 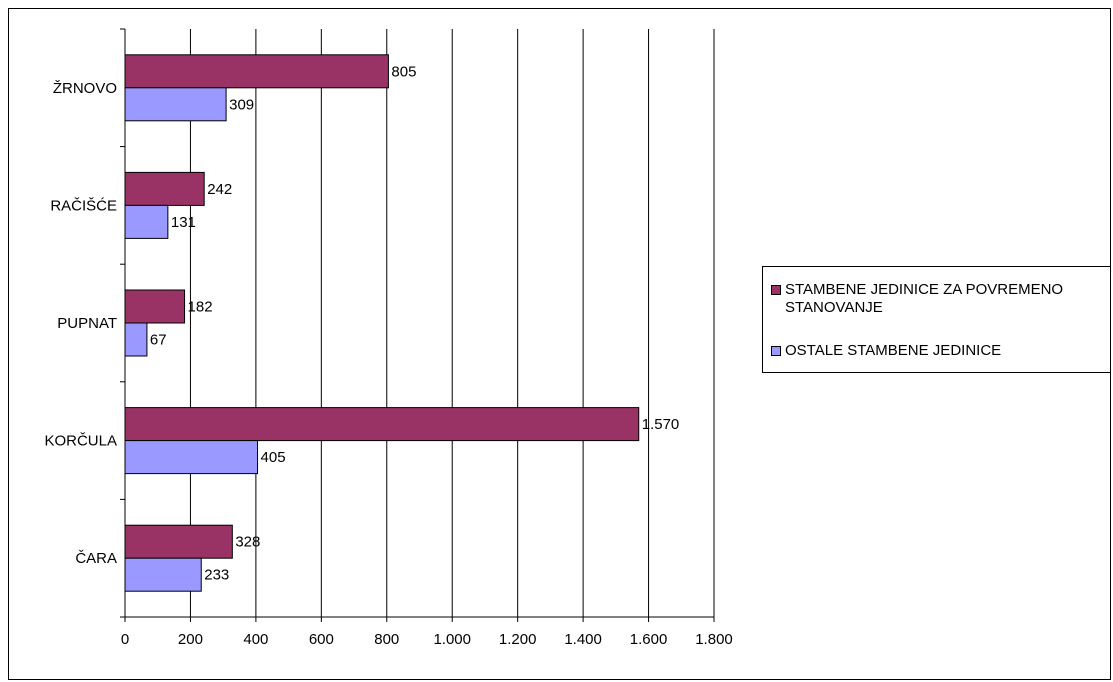 I want to click on x-tick-label-3: 600, so click(x=321, y=639).